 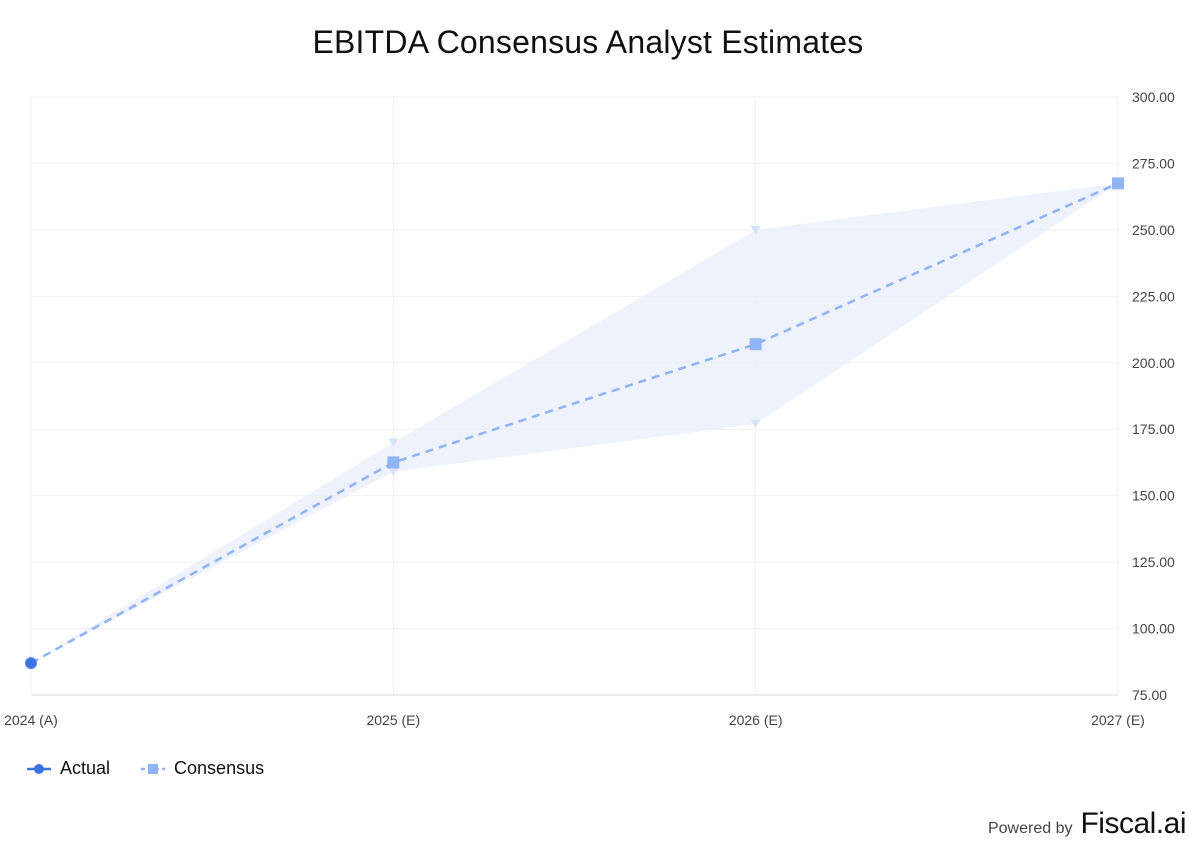 I want to click on y-tick-label: 300.00, so click(x=1153, y=97).